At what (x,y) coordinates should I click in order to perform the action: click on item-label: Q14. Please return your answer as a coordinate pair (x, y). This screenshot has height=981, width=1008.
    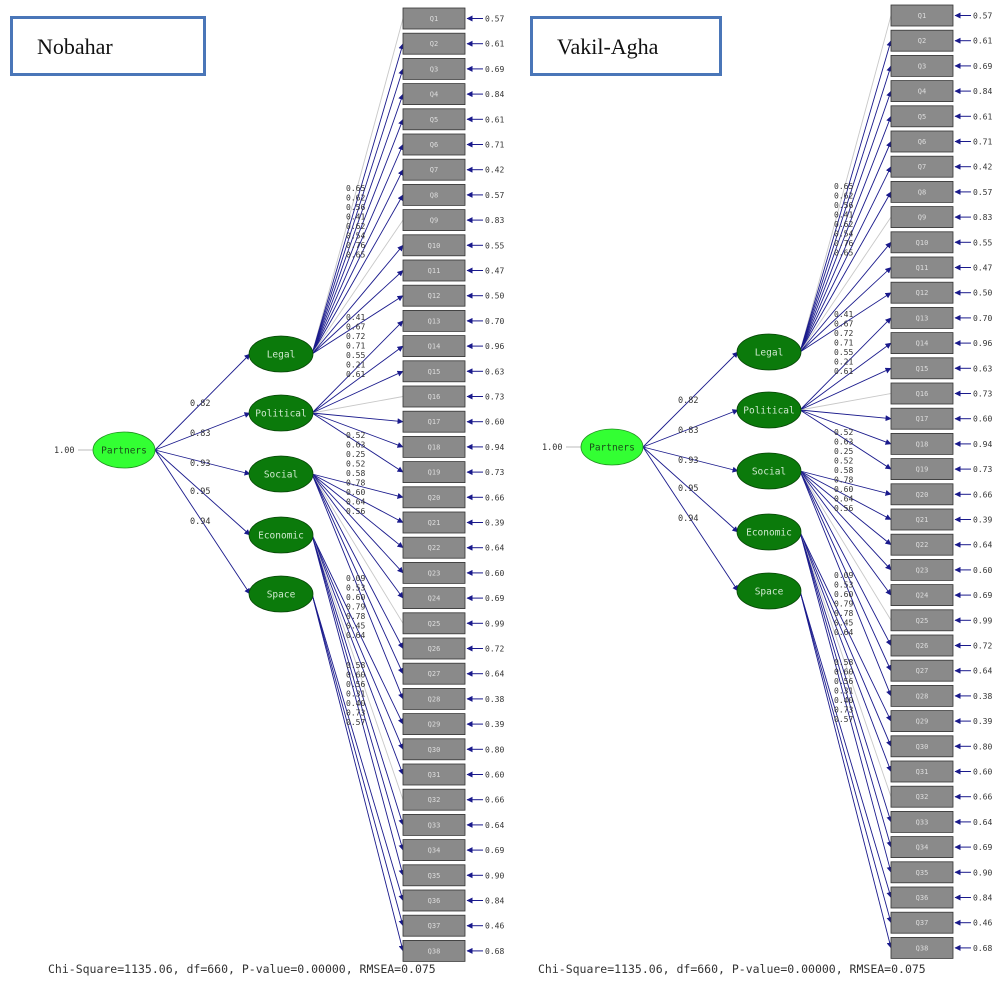
    Looking at the image, I should click on (434, 347).